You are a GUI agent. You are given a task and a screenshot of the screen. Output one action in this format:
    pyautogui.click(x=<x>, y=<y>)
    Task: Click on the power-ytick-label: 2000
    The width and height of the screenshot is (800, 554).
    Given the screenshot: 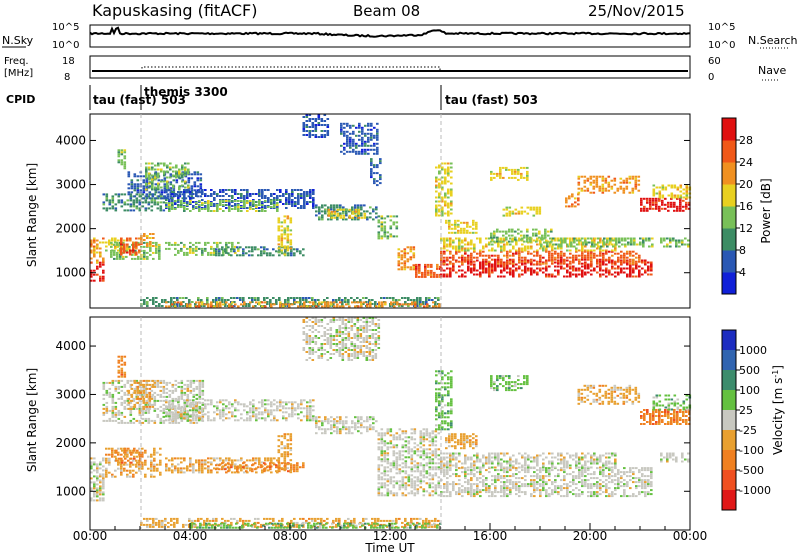 What is the action you would take?
    pyautogui.click(x=70, y=229)
    